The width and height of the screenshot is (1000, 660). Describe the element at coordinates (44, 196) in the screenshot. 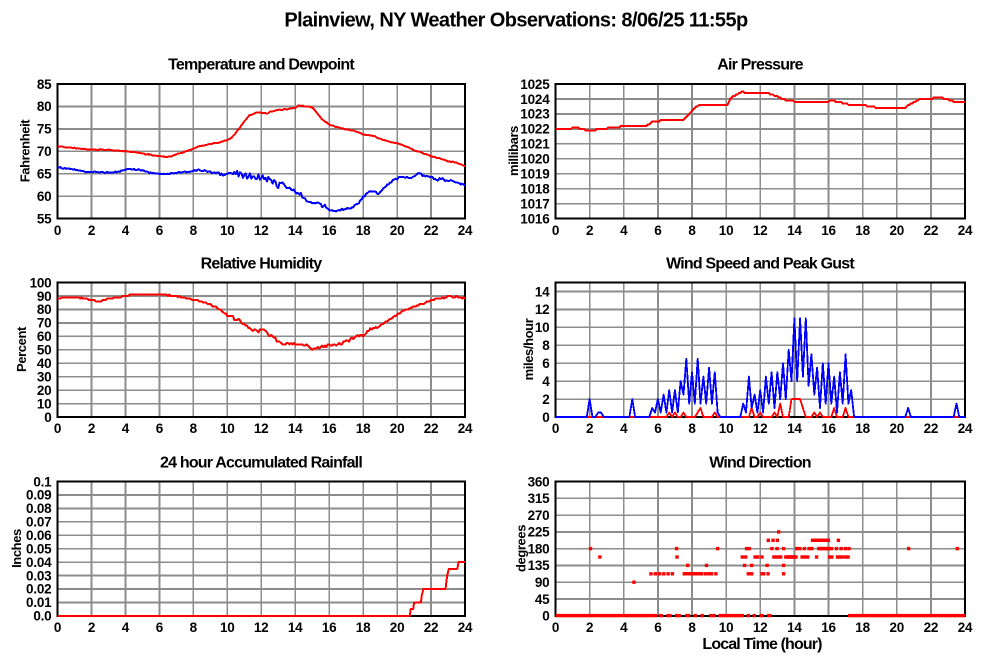

I see `svg-text: 60` at that location.